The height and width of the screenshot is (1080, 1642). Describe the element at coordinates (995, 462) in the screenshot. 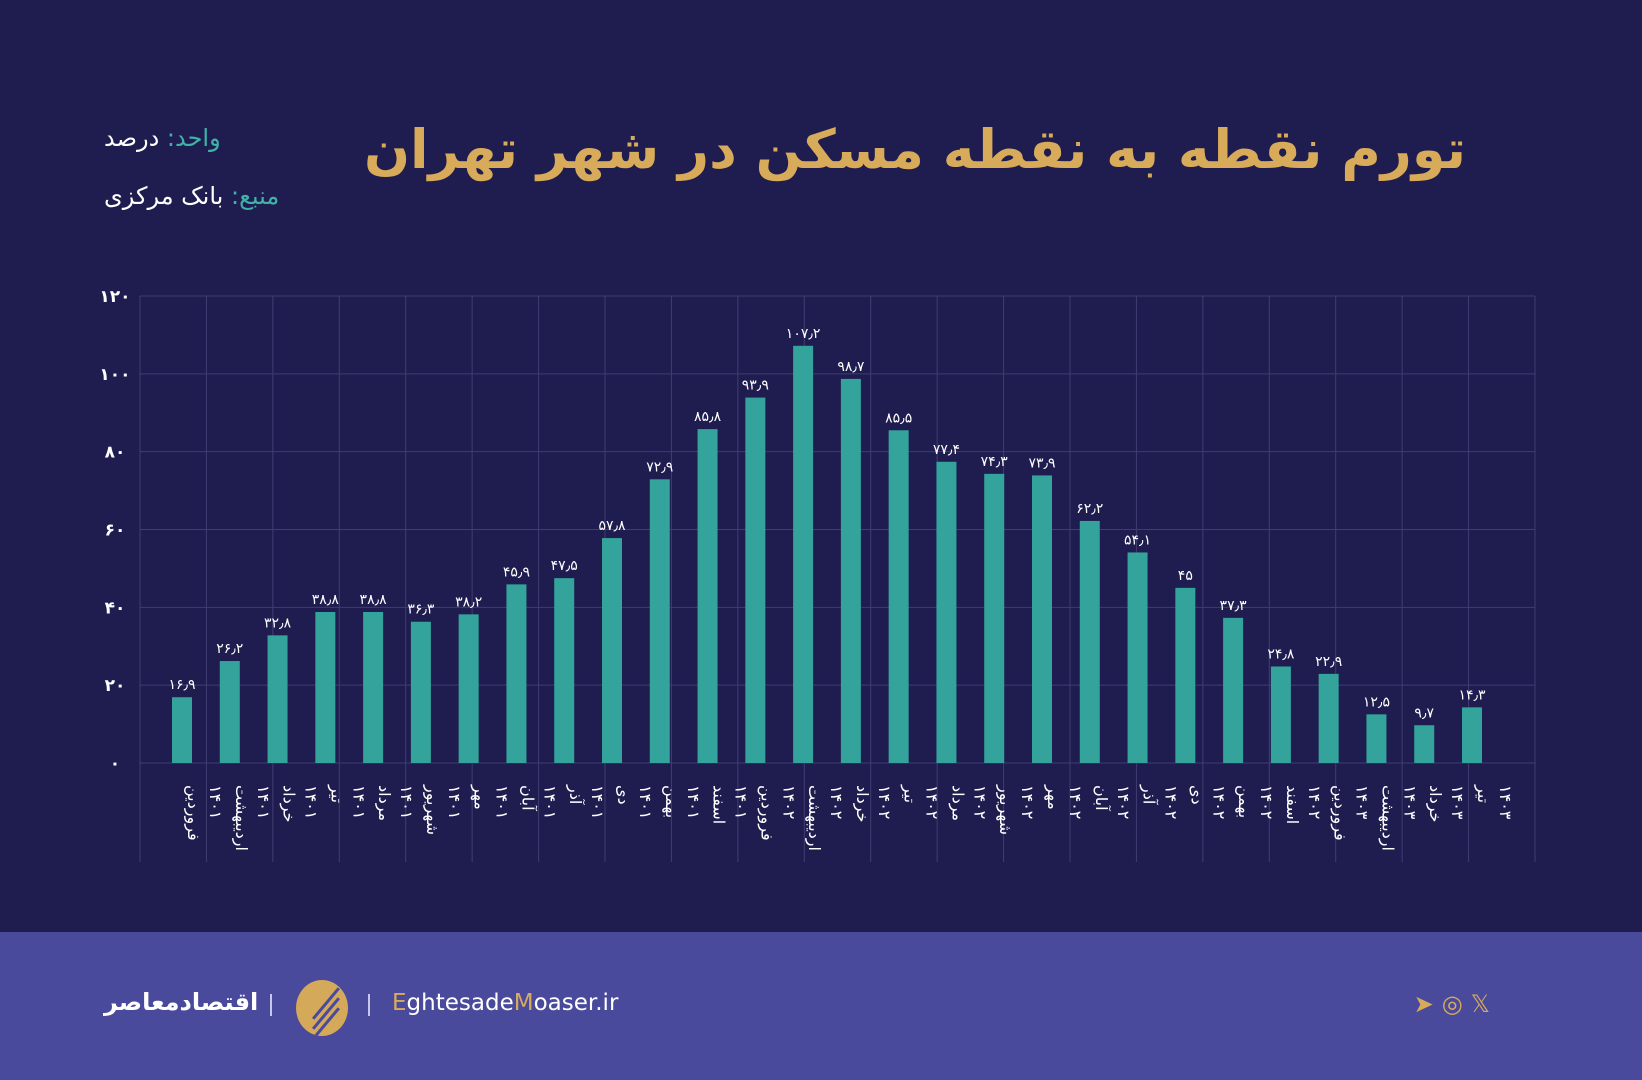

I see `data-label: ۷۴٫۳` at that location.